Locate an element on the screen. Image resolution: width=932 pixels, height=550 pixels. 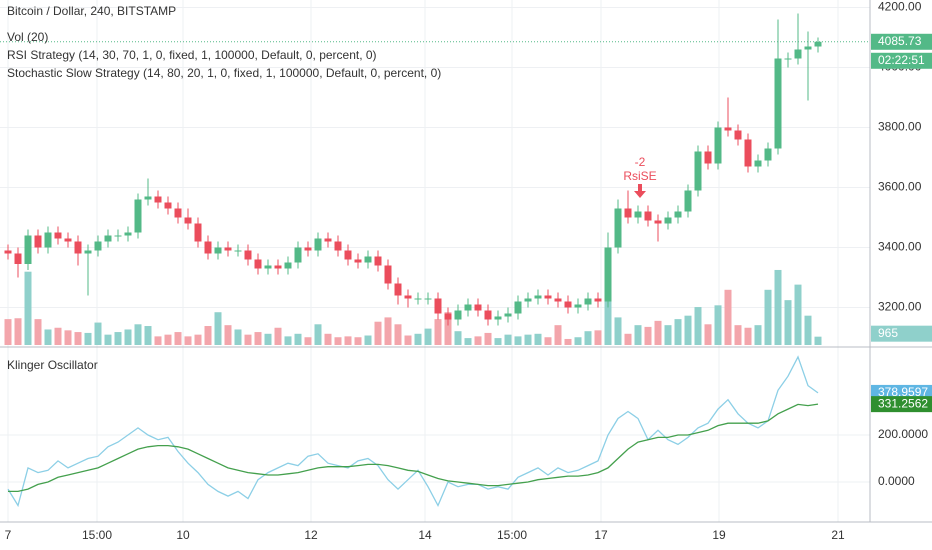
countdown-label: 02:22:51 is located at coordinates (901, 60).